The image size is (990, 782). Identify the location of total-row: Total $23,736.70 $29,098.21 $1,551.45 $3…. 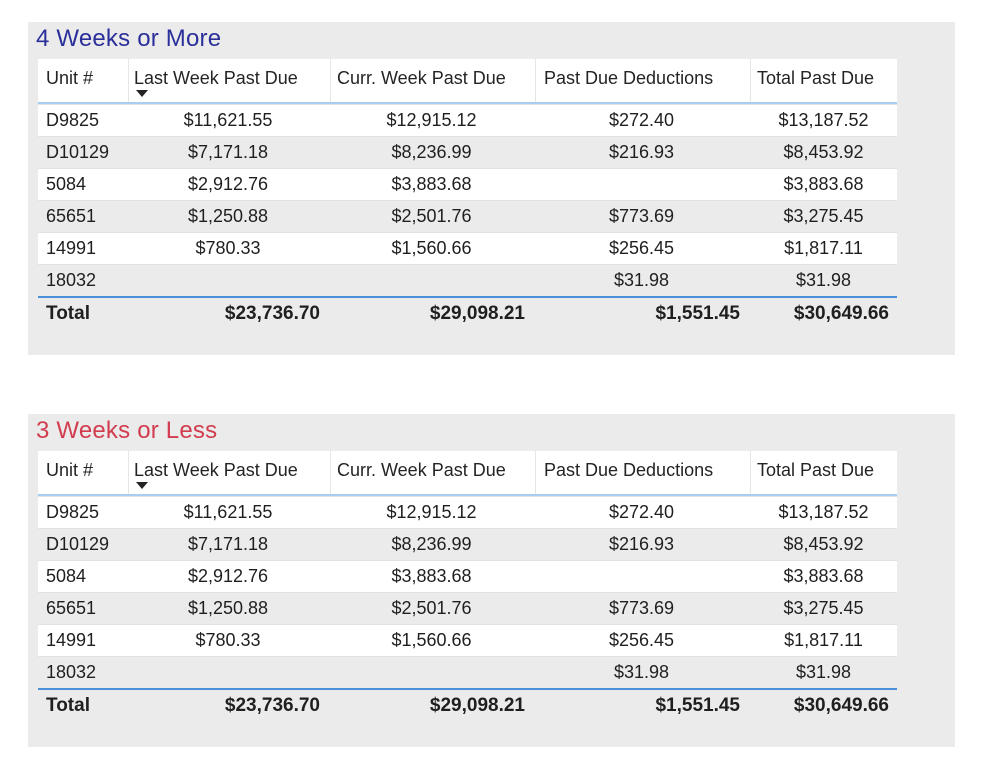
(467, 704).